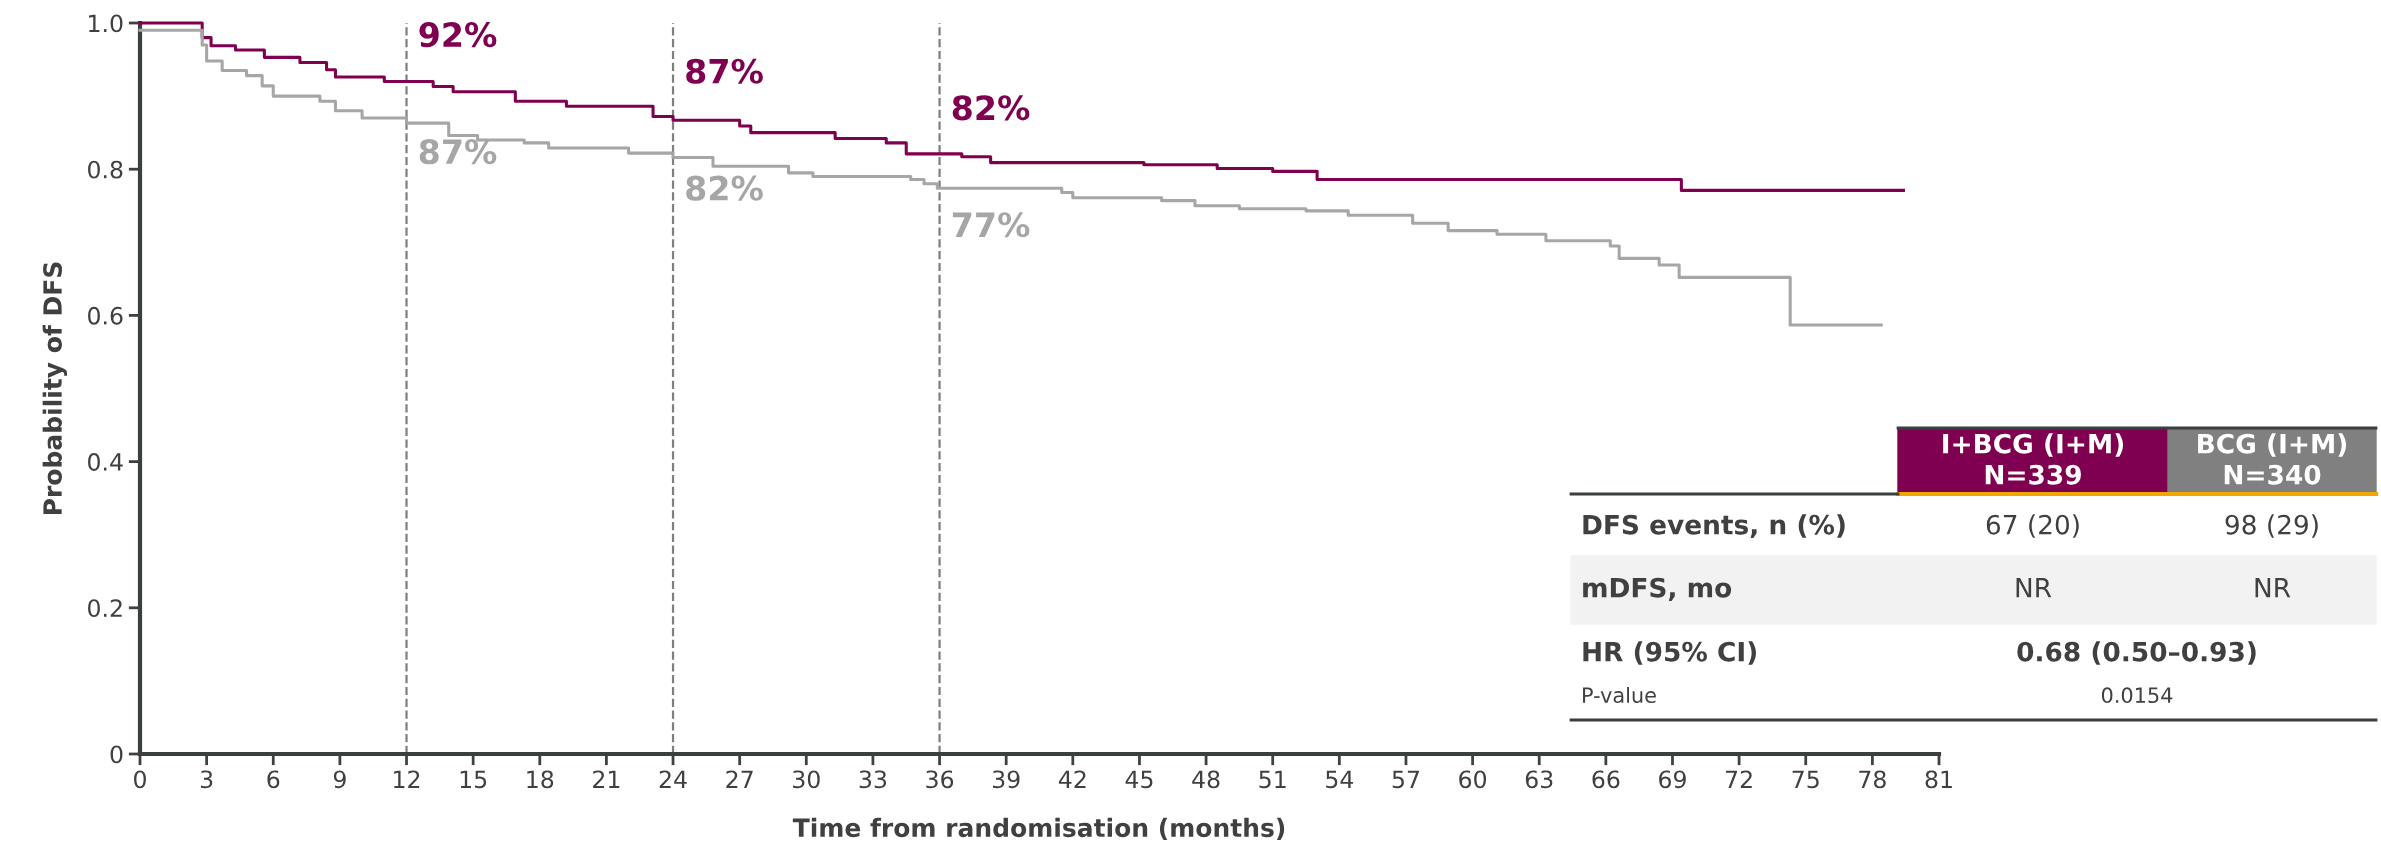 The width and height of the screenshot is (2381, 867). Describe the element at coordinates (273, 779) in the screenshot. I see `x-tick-label: 6` at that location.